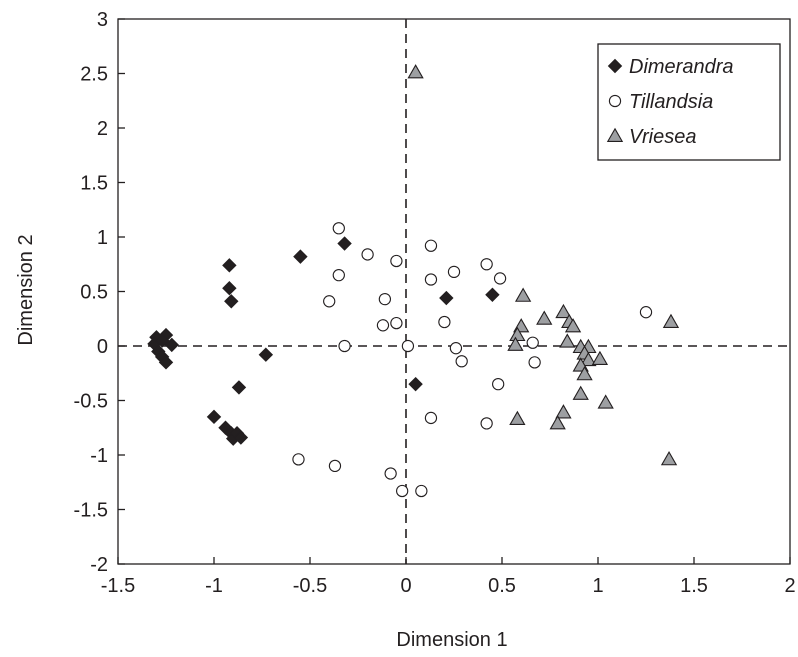  I want to click on legend: Dimerandra Tillandsia Vriesea, so click(689, 102).